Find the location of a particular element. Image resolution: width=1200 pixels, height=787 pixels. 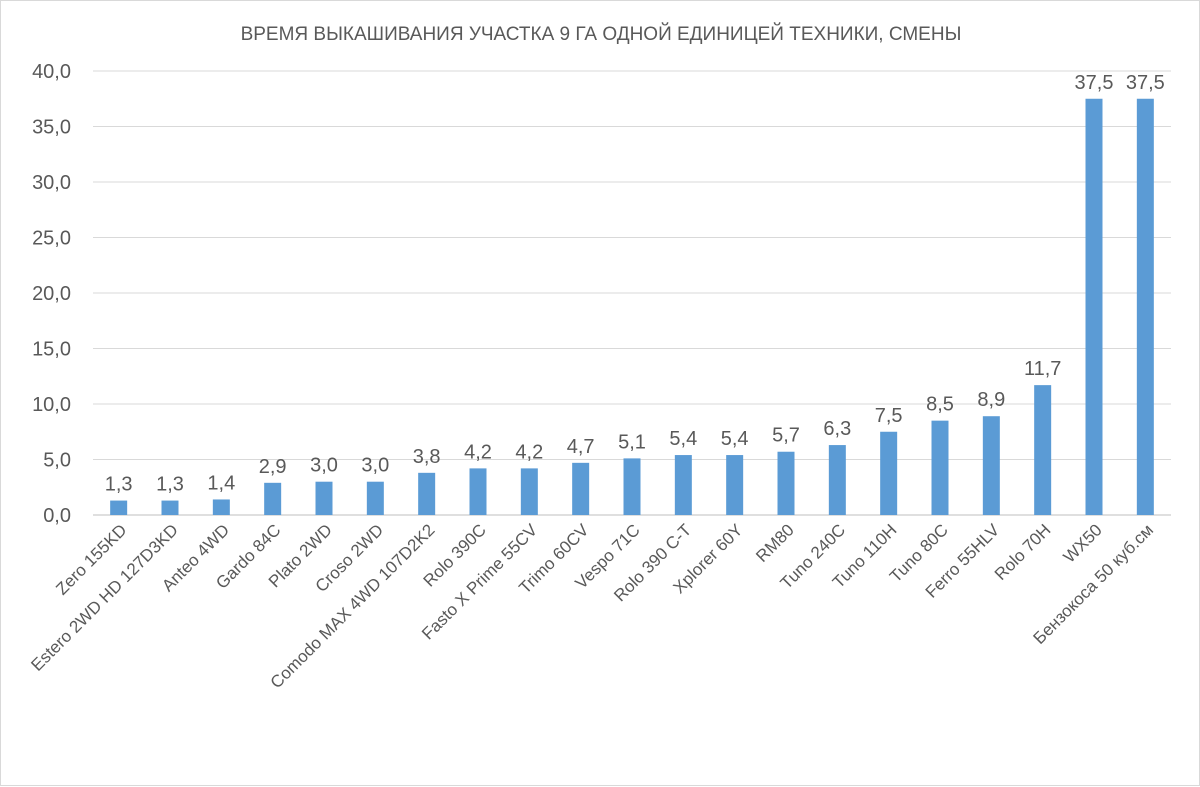

data-label: 1,4 is located at coordinates (221, 483).